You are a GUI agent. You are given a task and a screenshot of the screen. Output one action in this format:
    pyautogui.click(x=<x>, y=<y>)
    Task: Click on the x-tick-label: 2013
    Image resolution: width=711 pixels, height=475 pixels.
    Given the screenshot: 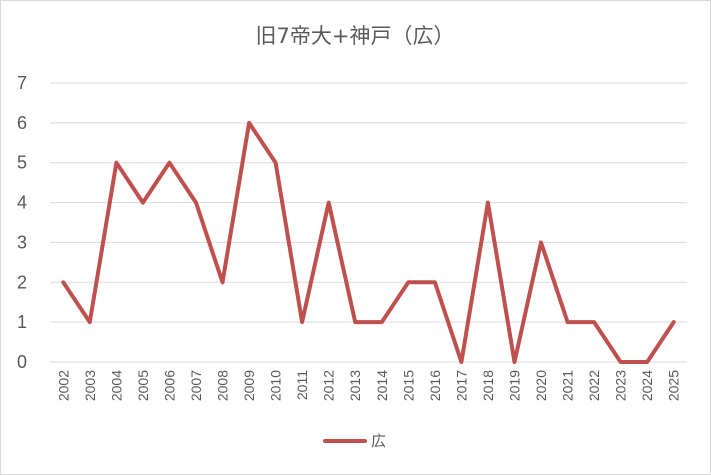 What is the action you would take?
    pyautogui.click(x=355, y=385)
    